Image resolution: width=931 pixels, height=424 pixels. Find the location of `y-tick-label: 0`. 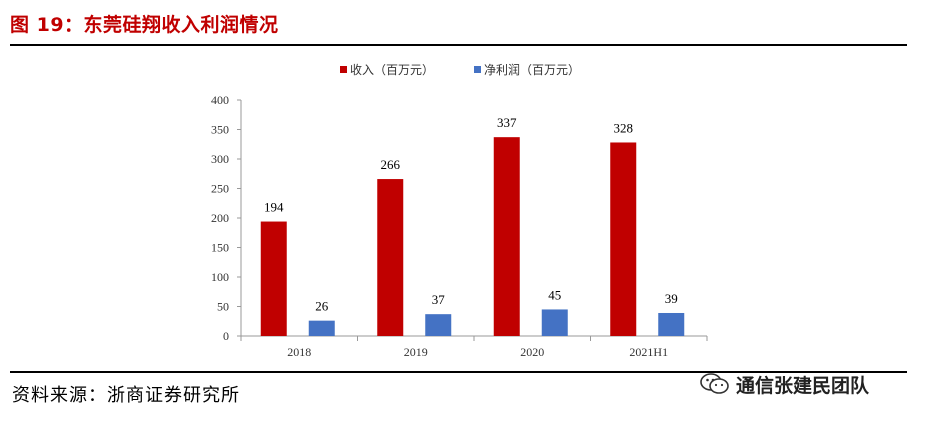

y-tick-label: 0 is located at coordinates (226, 336).